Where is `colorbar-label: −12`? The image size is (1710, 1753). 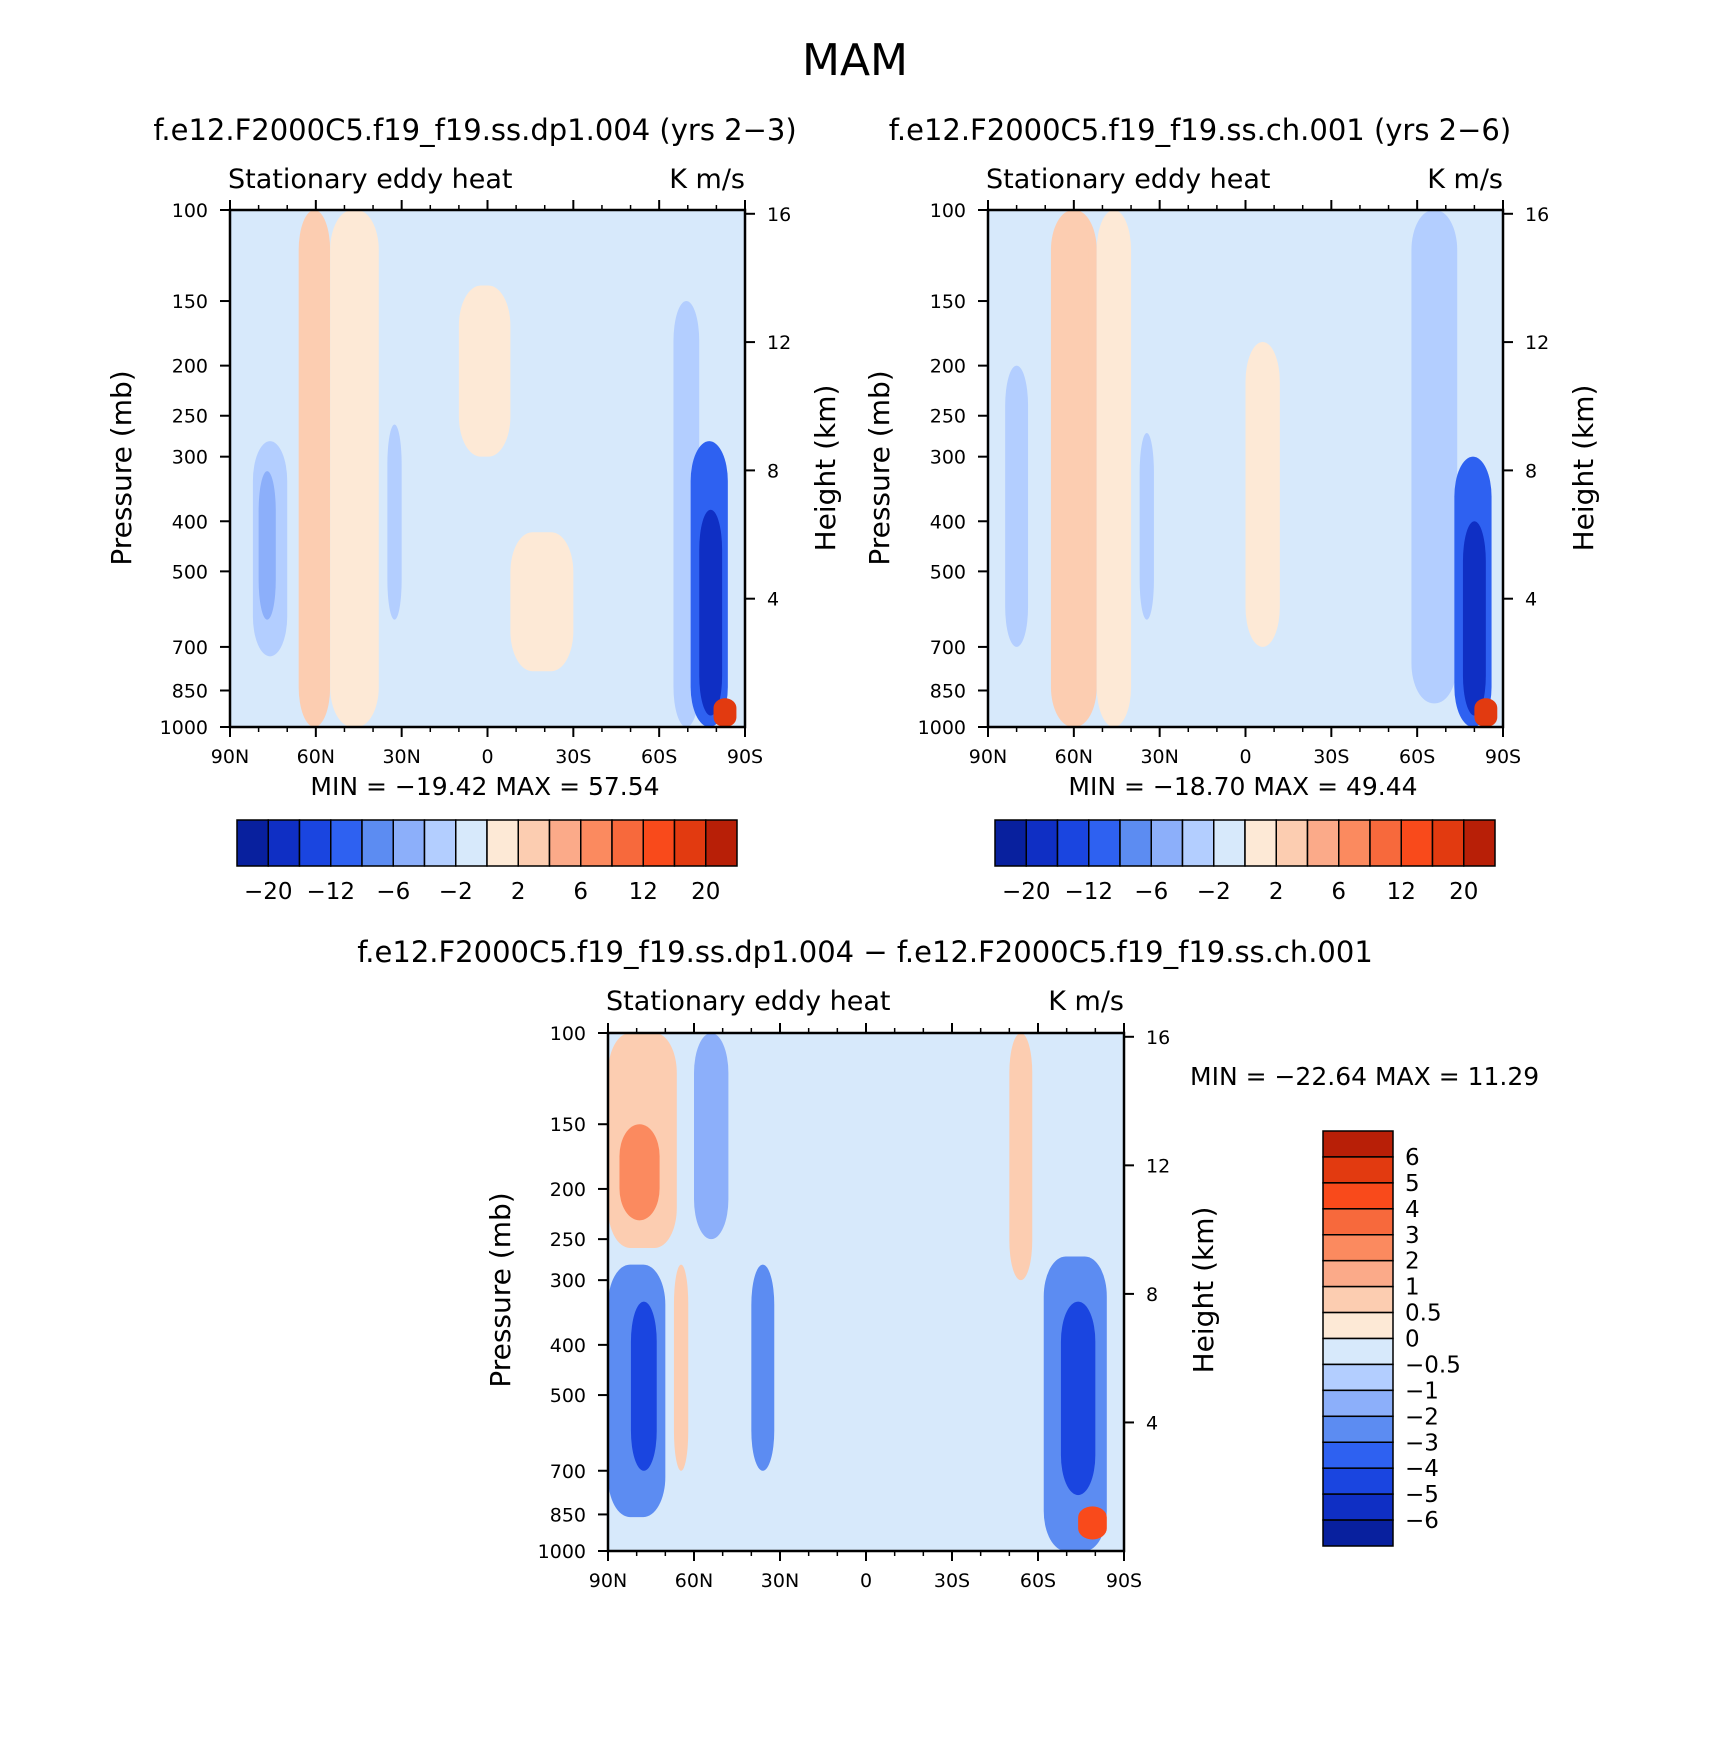
colorbar-label: −12 is located at coordinates (330, 892).